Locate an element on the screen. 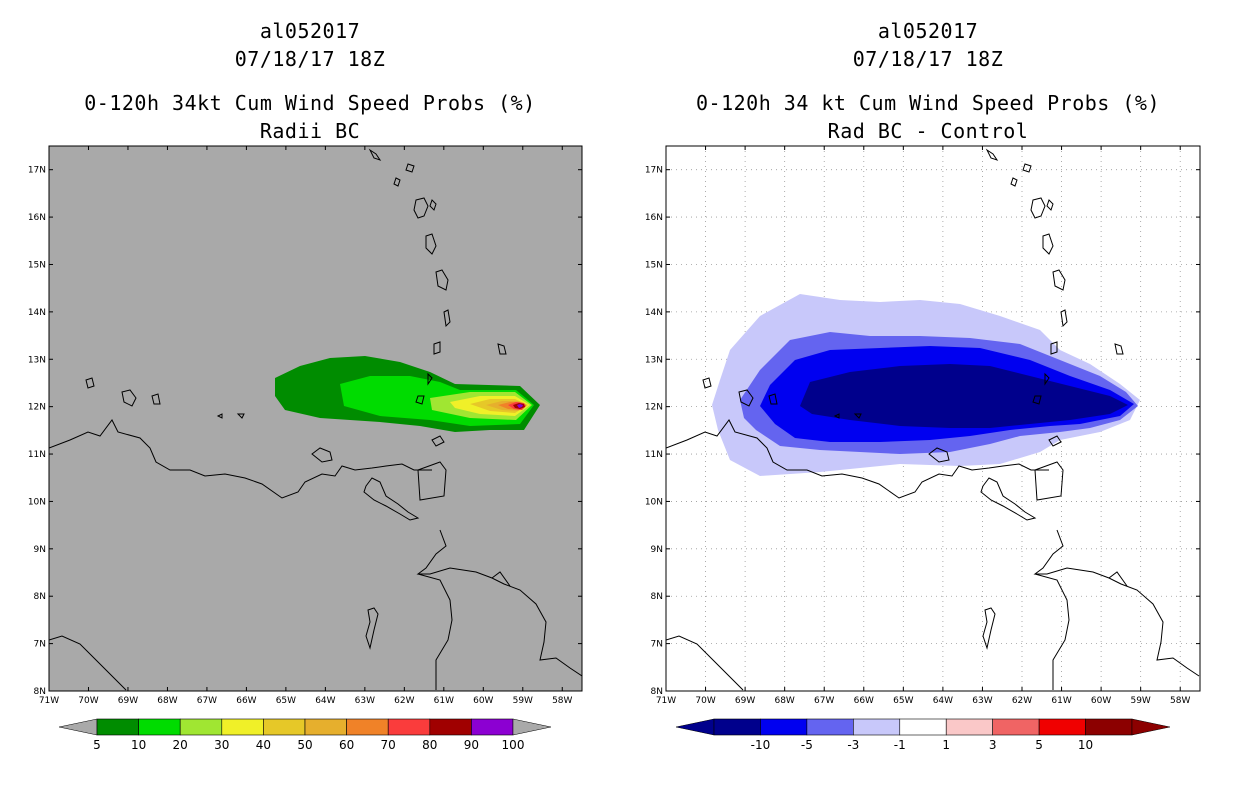 Image resolution: width=1236 pixels, height=800 pixels. right-lat-label: 17N is located at coordinates (654, 171).